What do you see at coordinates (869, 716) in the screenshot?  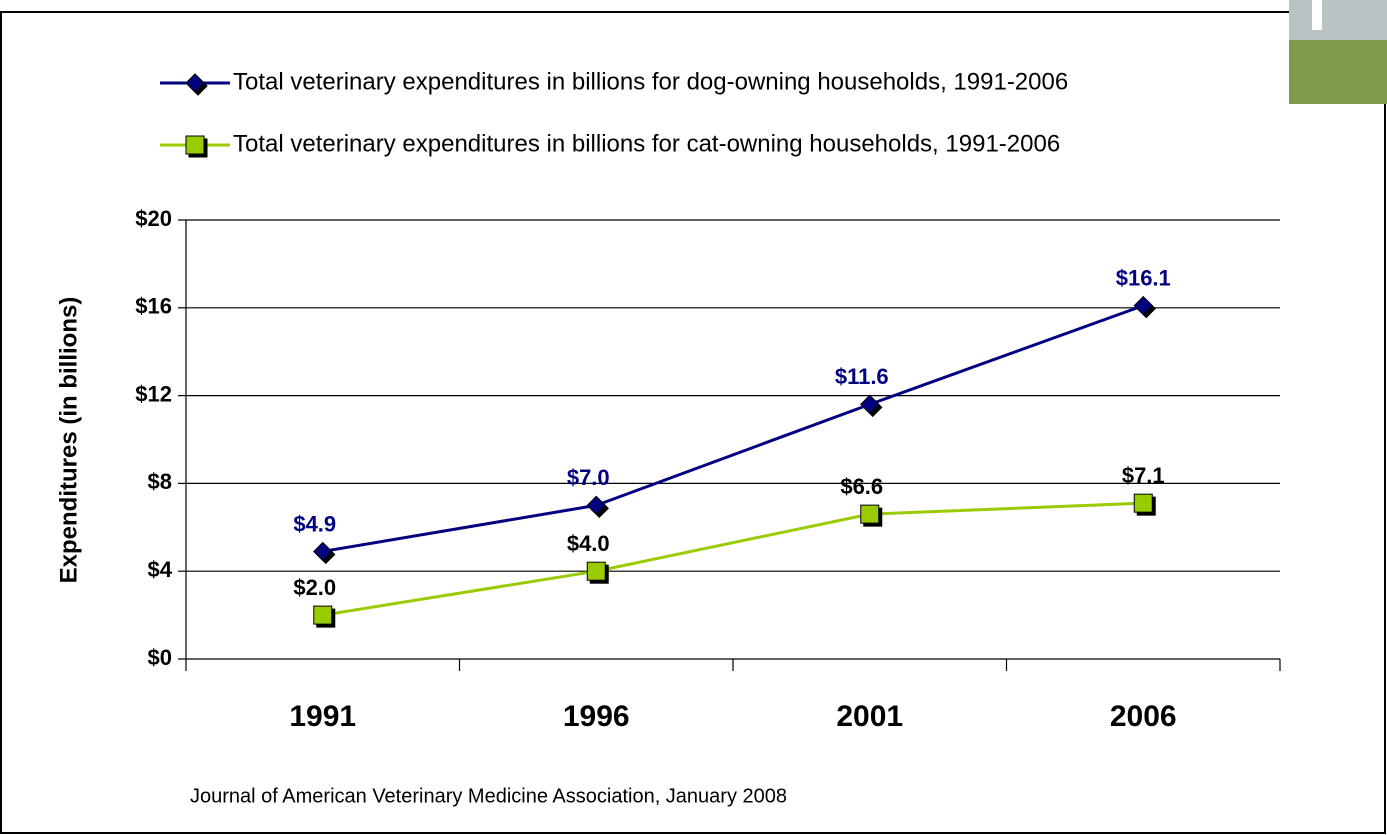 I see `x-tick-label: 2001` at bounding box center [869, 716].